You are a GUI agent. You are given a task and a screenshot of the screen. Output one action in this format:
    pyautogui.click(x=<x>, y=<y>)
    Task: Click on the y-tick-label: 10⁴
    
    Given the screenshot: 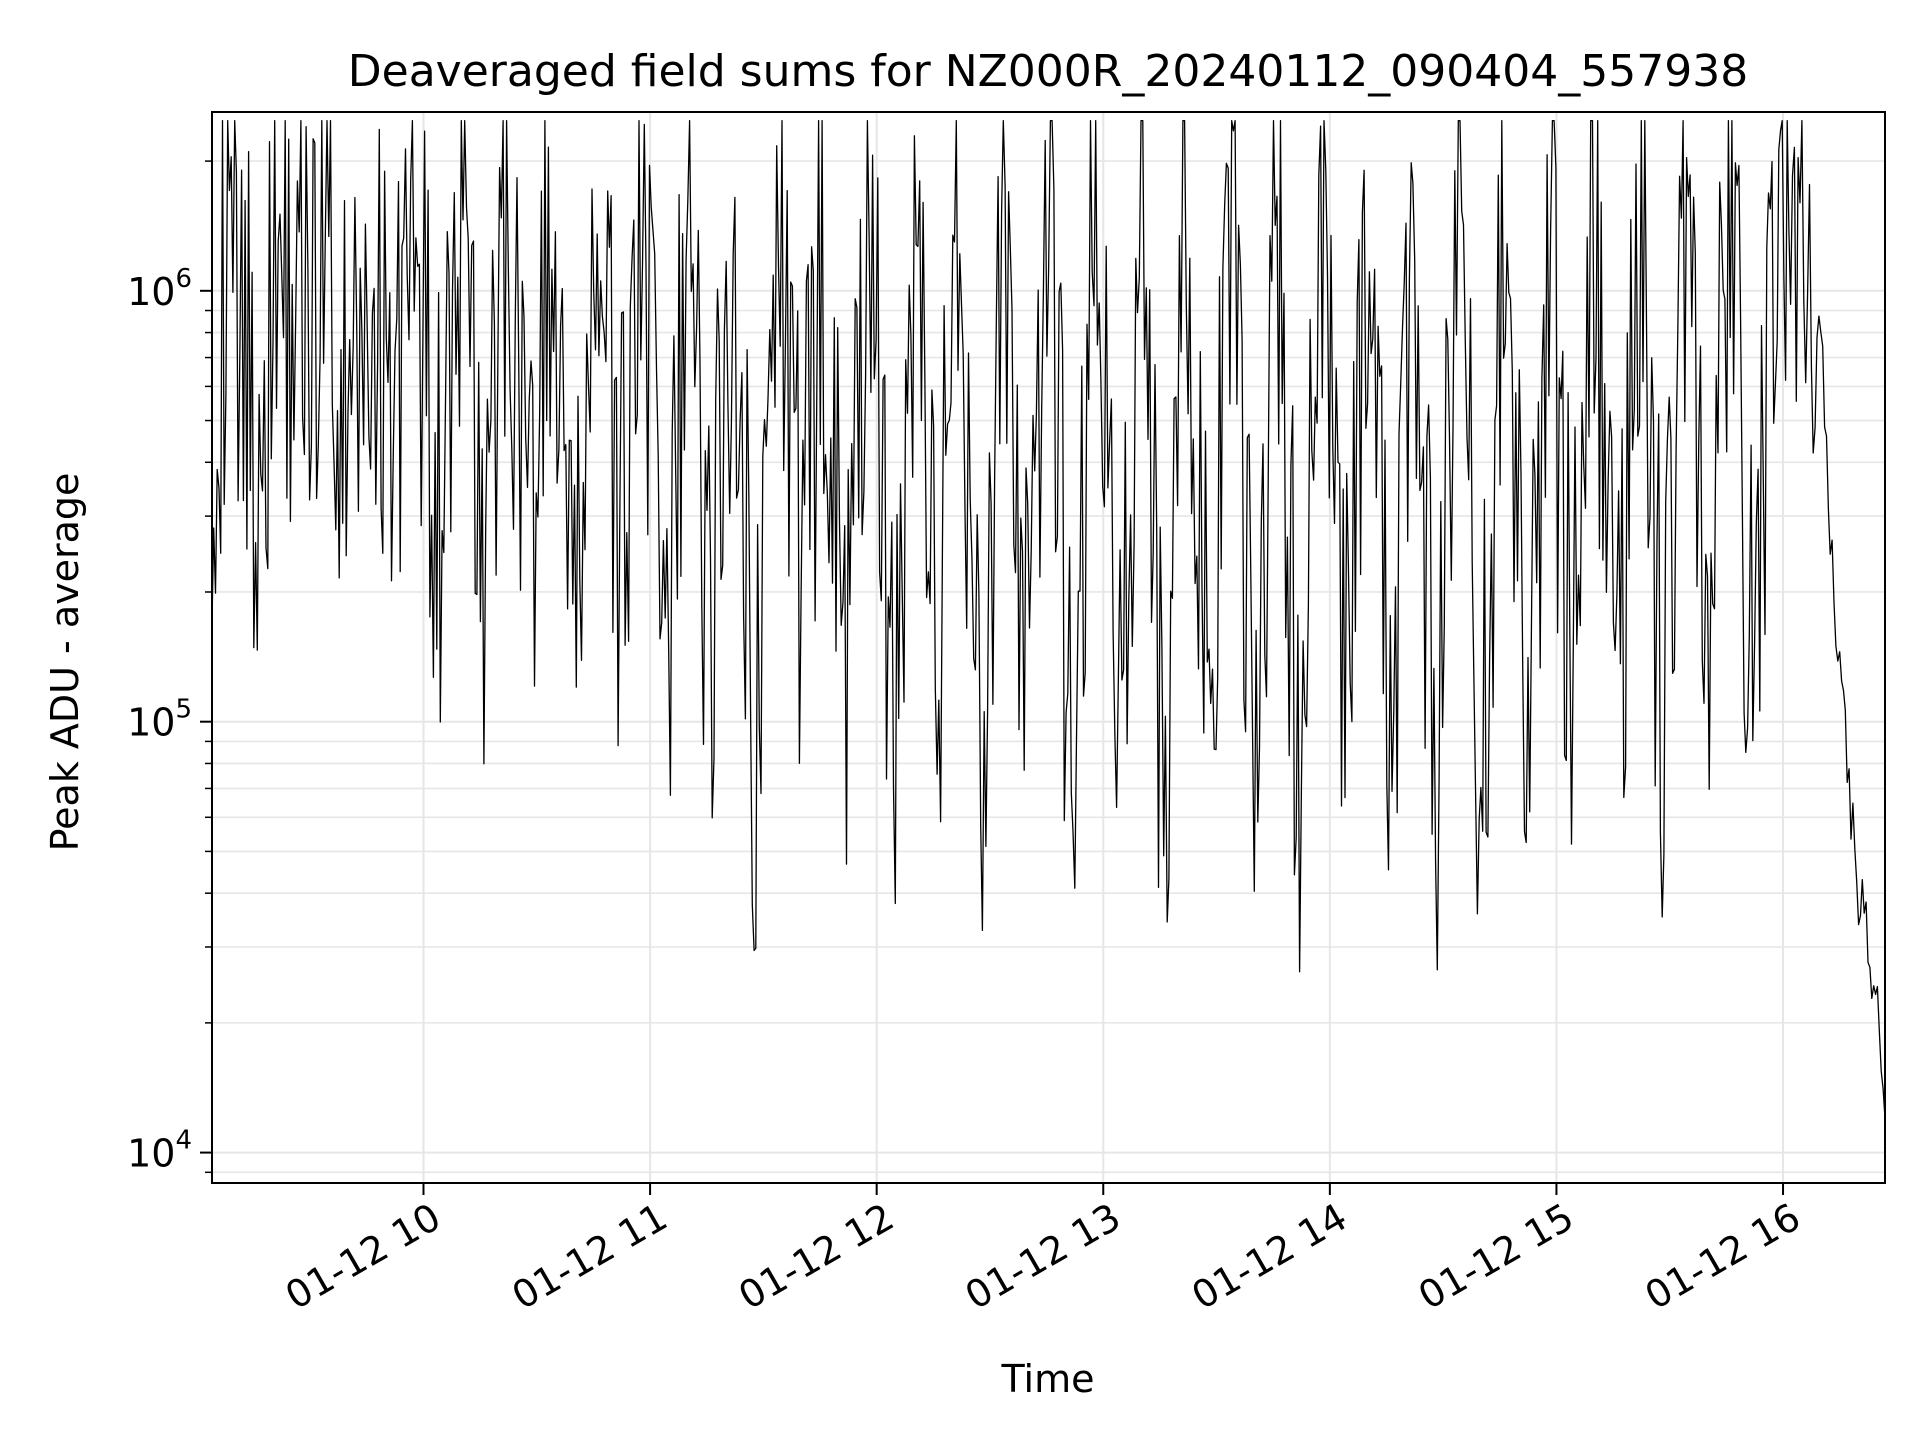 What is the action you would take?
    pyautogui.click(x=159, y=1151)
    